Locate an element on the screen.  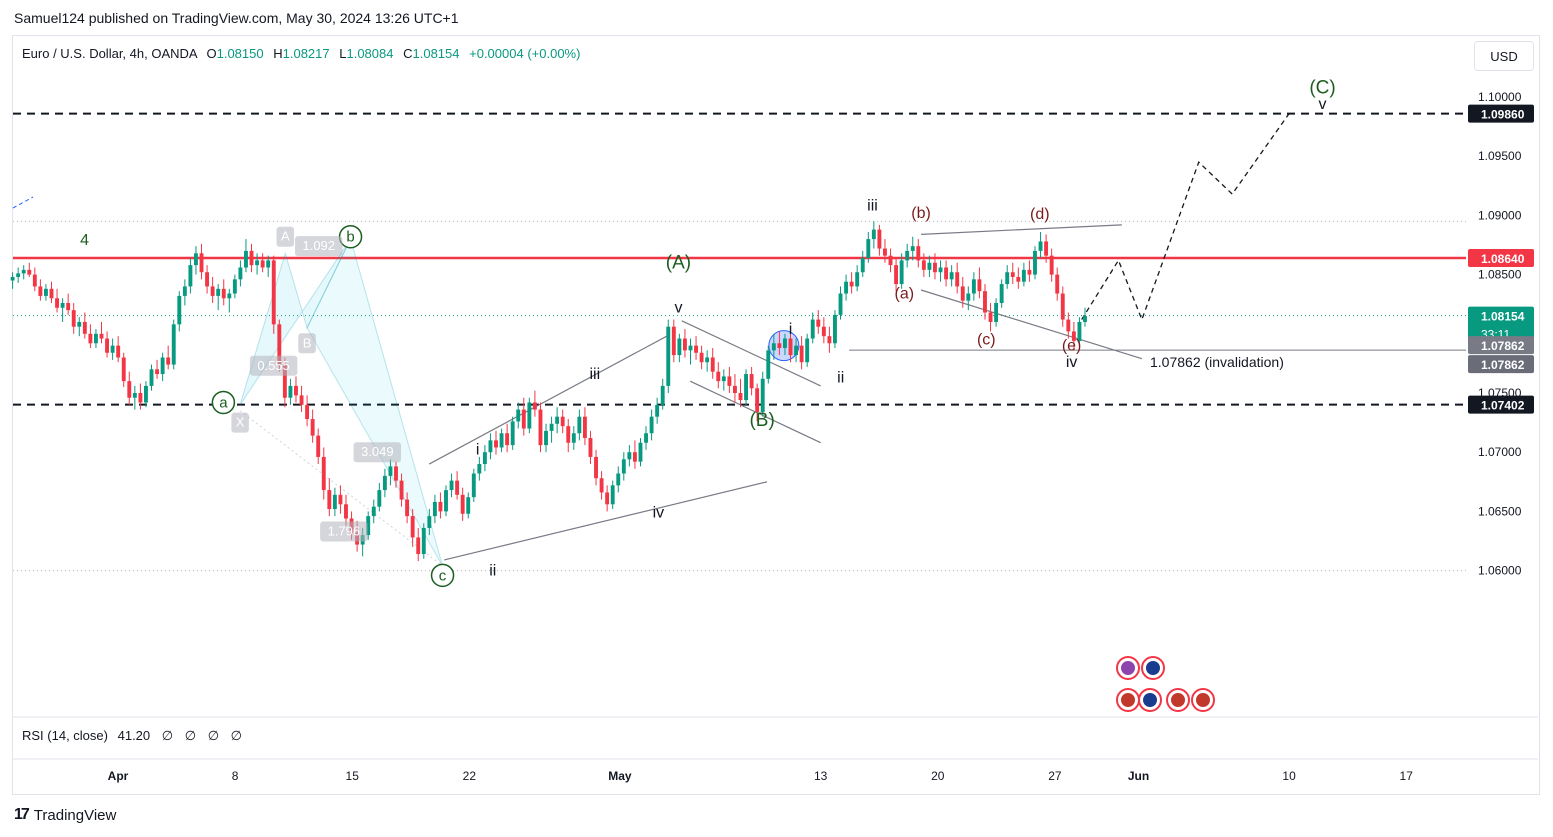
harmonic-label: A is located at coordinates (285, 236).